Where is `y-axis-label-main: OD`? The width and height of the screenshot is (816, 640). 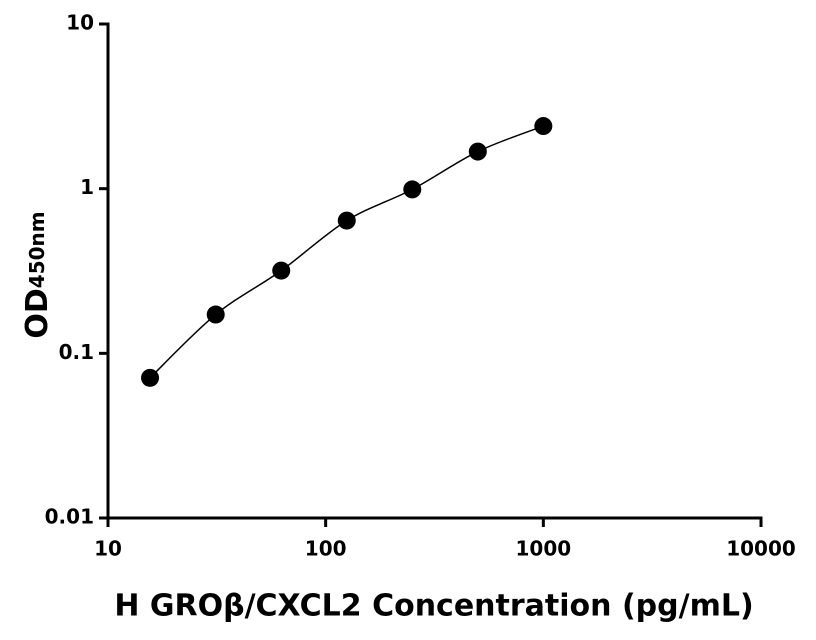 y-axis-label-main: OD is located at coordinates (37, 313).